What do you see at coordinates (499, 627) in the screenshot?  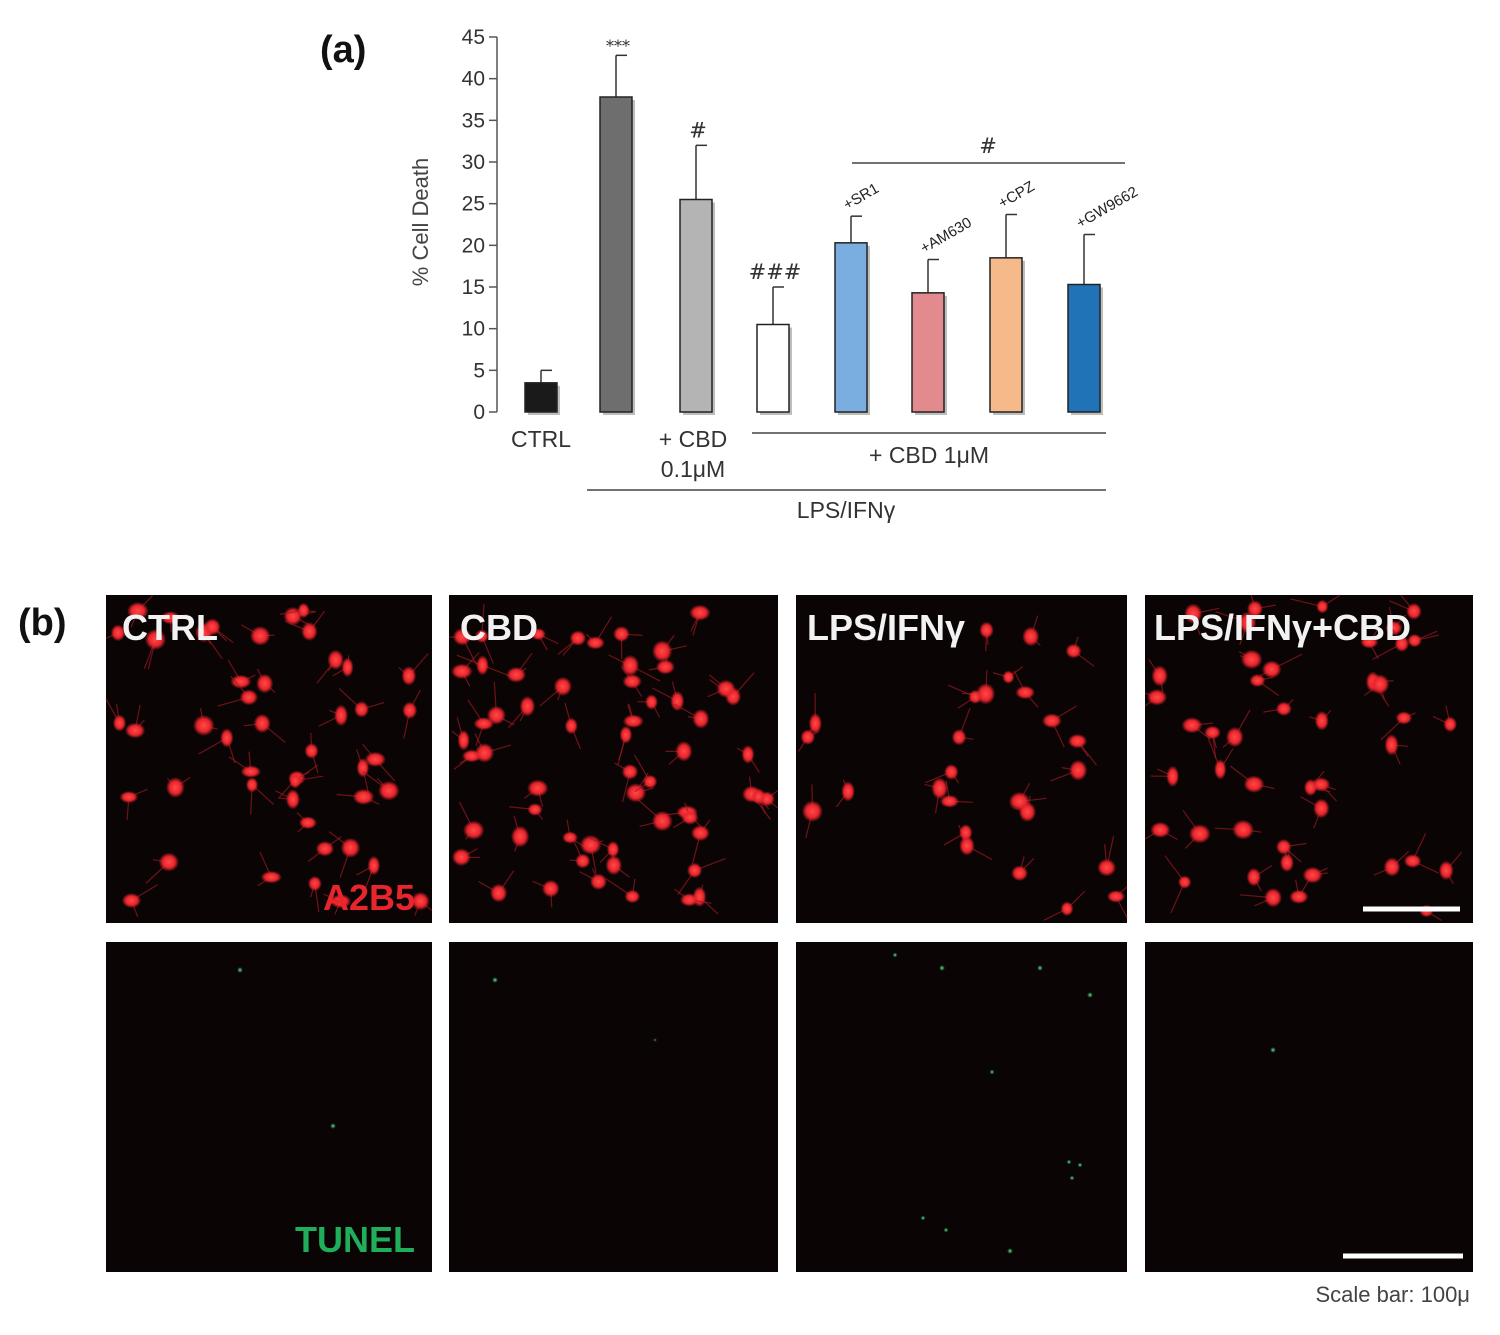 I see `condition-label-cbd: CBD` at bounding box center [499, 627].